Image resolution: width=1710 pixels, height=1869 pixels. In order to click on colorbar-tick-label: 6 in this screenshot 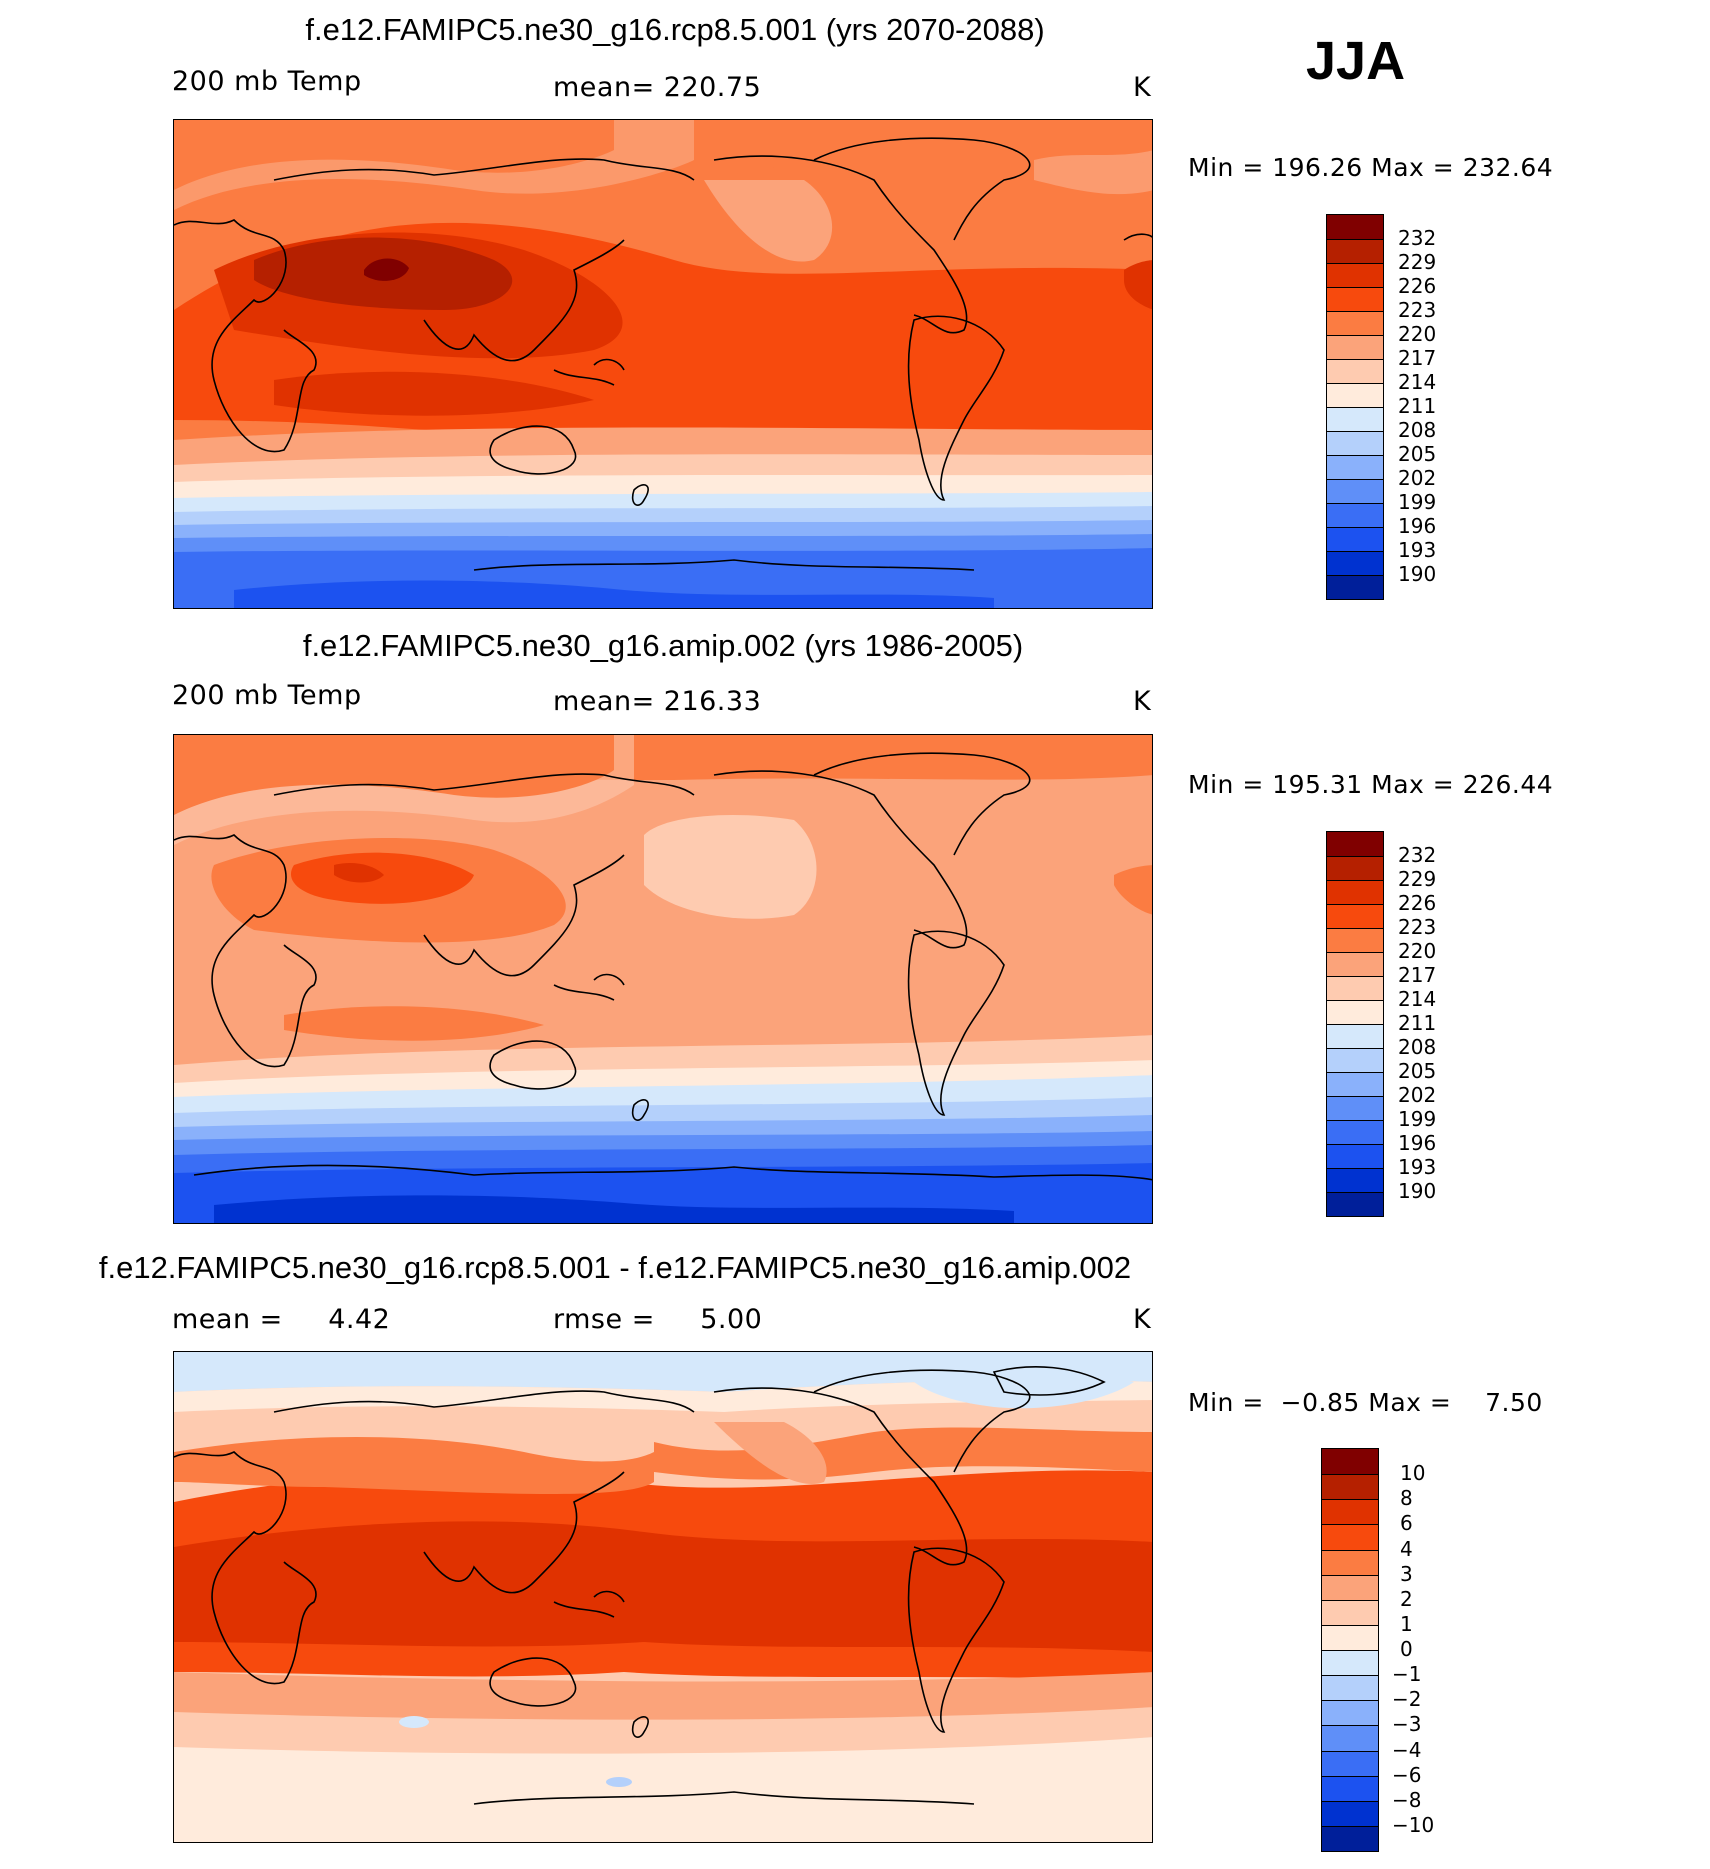, I will do `click(1406, 1523)`.